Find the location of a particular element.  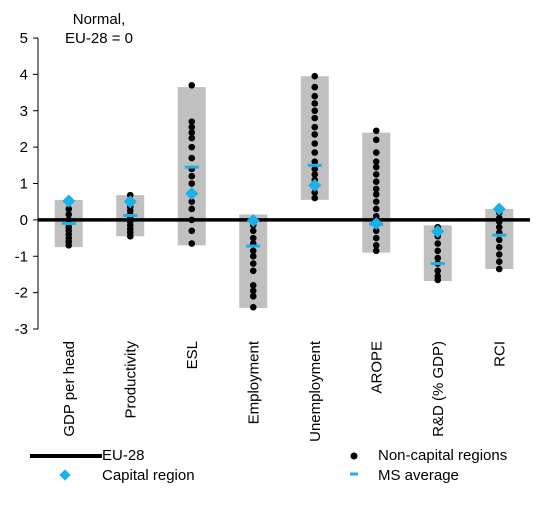

y-tick-label: 5 is located at coordinates (24, 38).